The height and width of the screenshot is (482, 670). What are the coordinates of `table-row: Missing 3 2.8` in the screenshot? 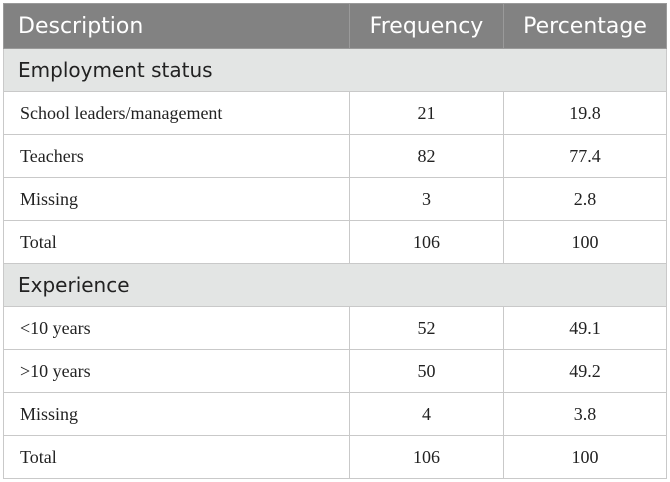 It's located at (335, 199).